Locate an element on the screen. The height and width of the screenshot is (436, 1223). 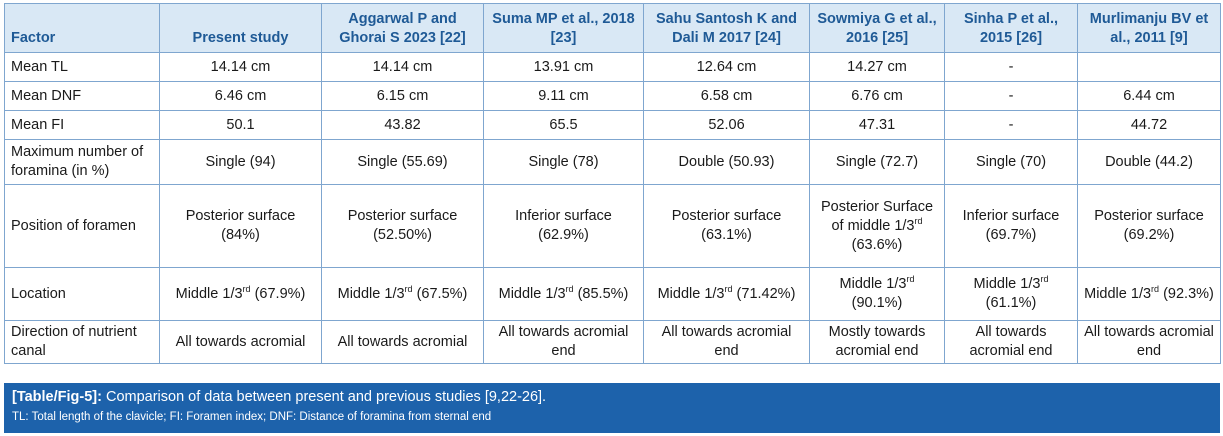
table-cell: 6.15 cm is located at coordinates (402, 96).